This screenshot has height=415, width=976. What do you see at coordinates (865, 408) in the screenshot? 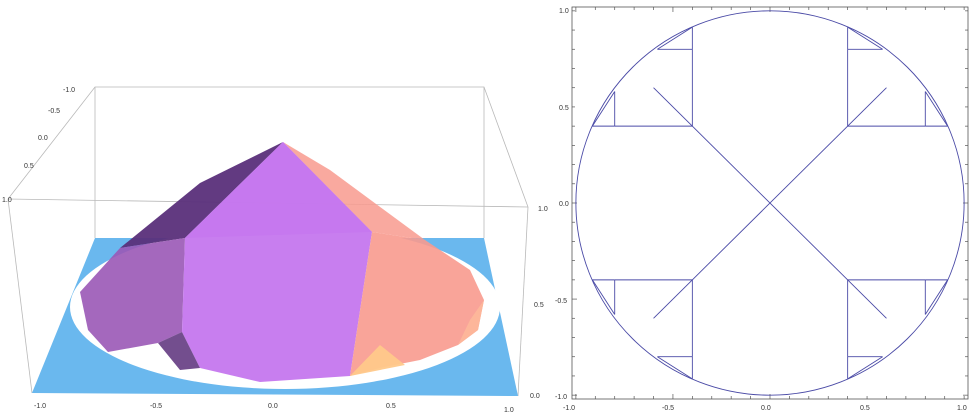
I see `rtick-x-05: 0.5` at bounding box center [865, 408].